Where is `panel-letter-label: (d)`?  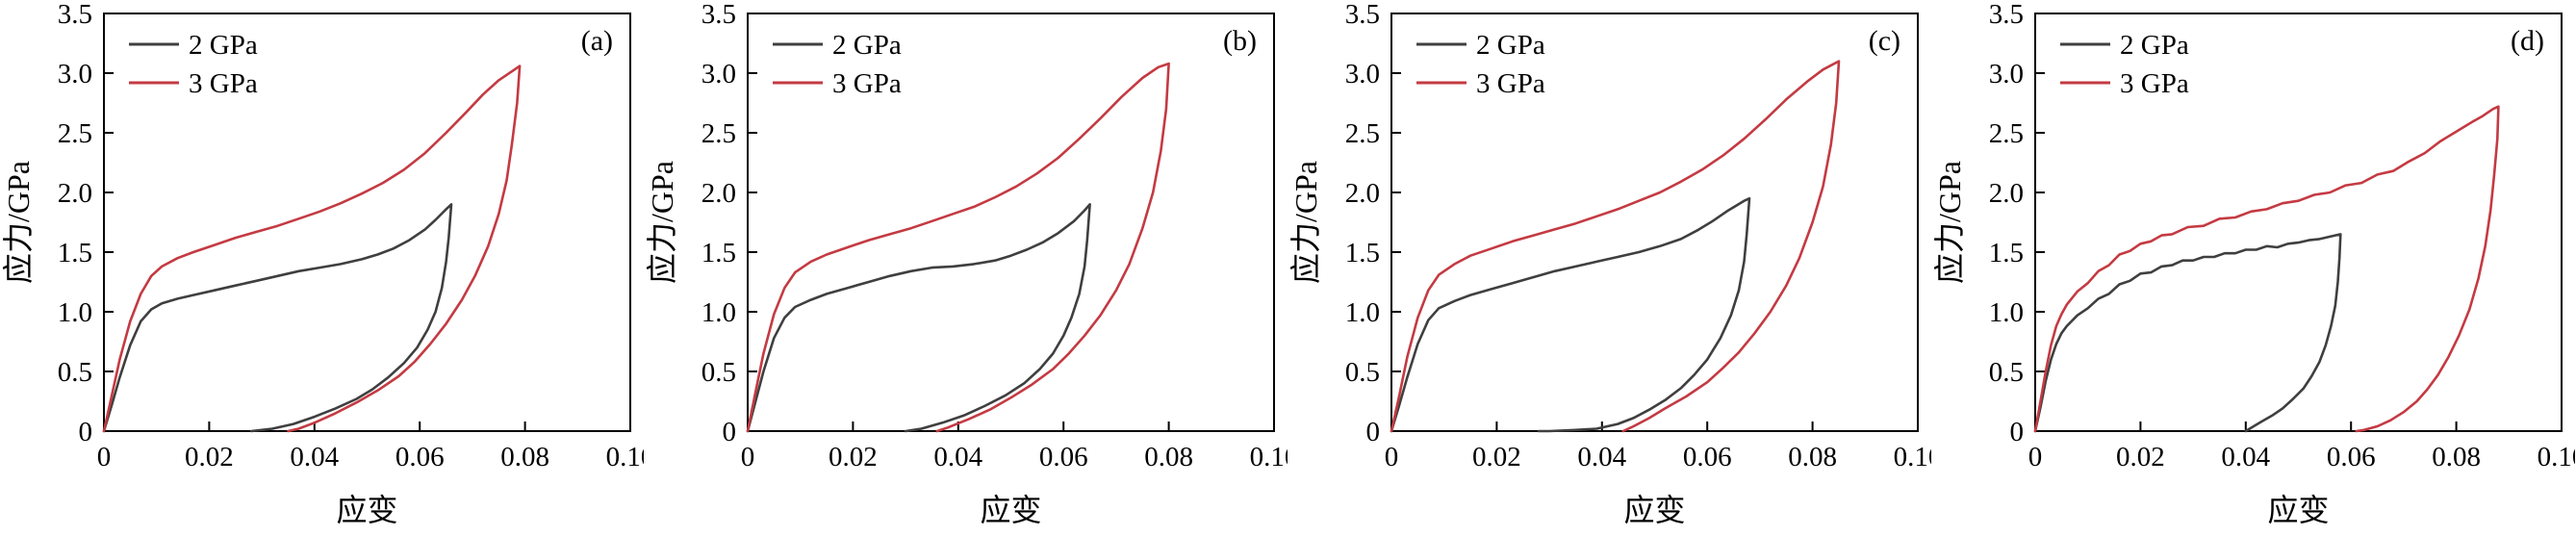 panel-letter-label: (d) is located at coordinates (2527, 41).